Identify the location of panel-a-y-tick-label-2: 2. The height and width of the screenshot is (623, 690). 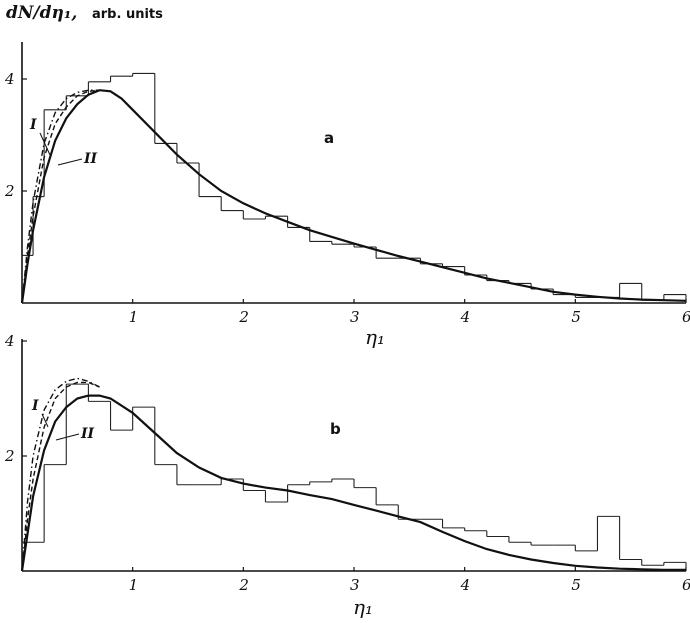
(9, 191).